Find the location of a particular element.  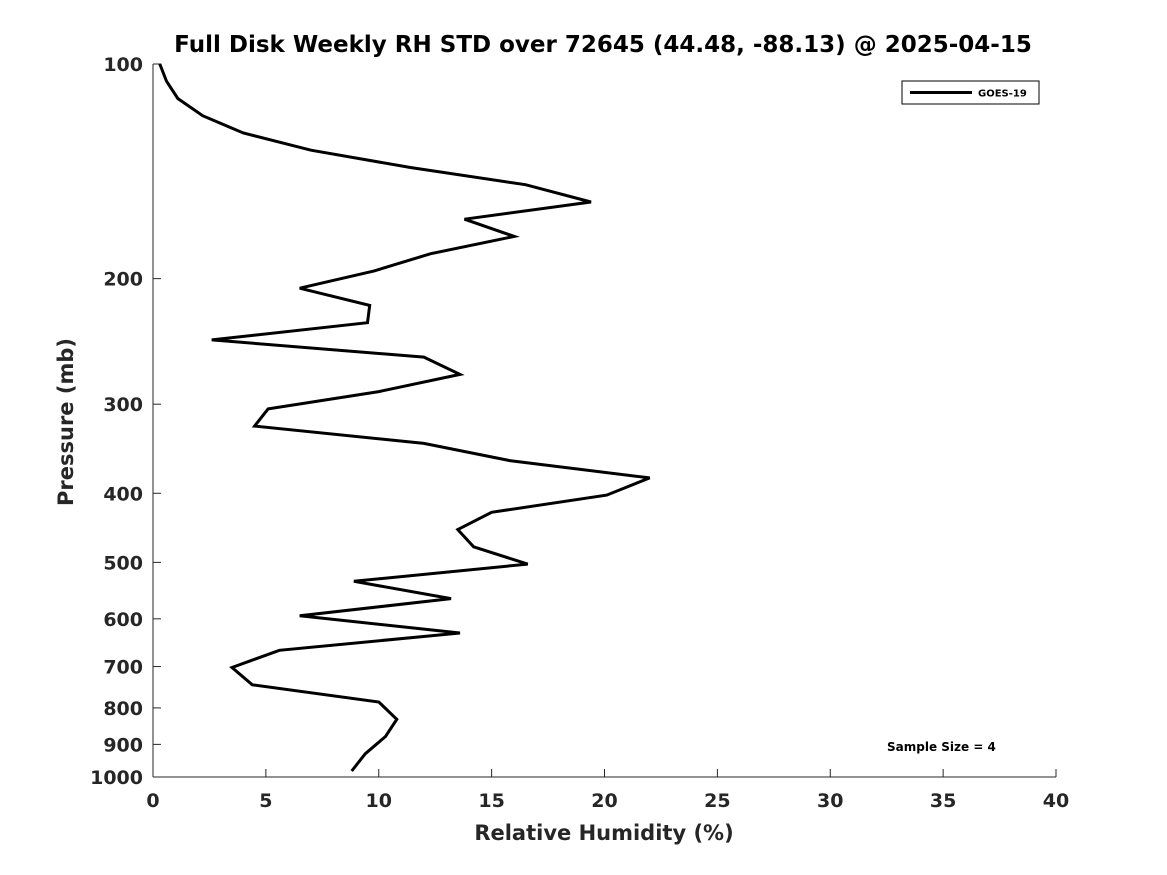

y-tick-label: 100 is located at coordinates (123, 65).